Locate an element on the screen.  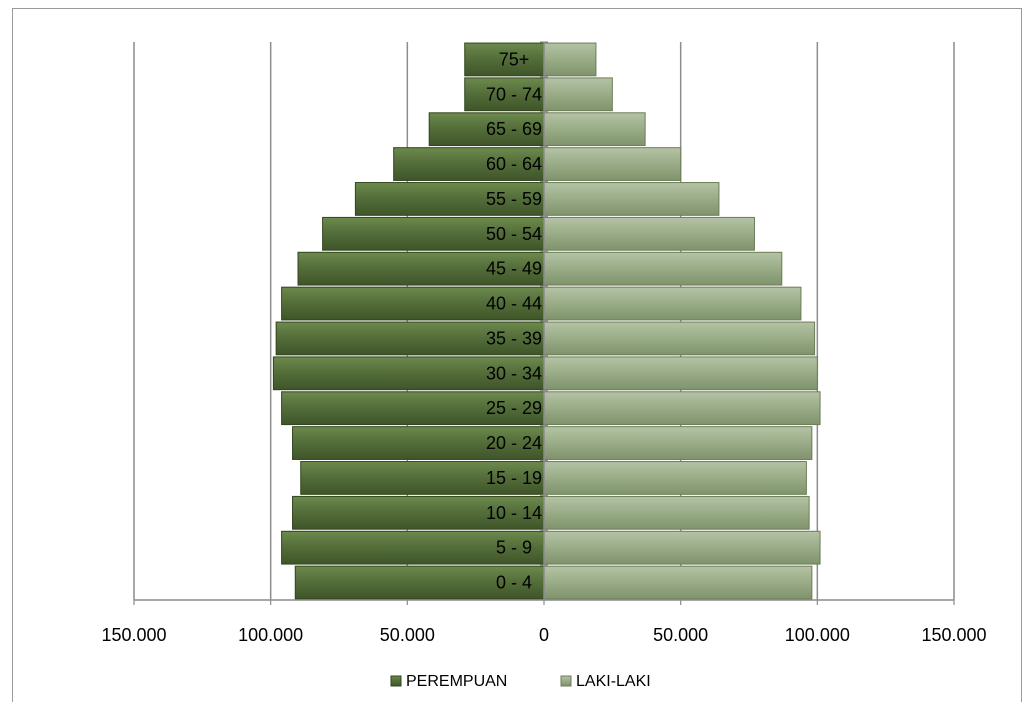
category-label-3: 15 - 19 is located at coordinates (514, 478).